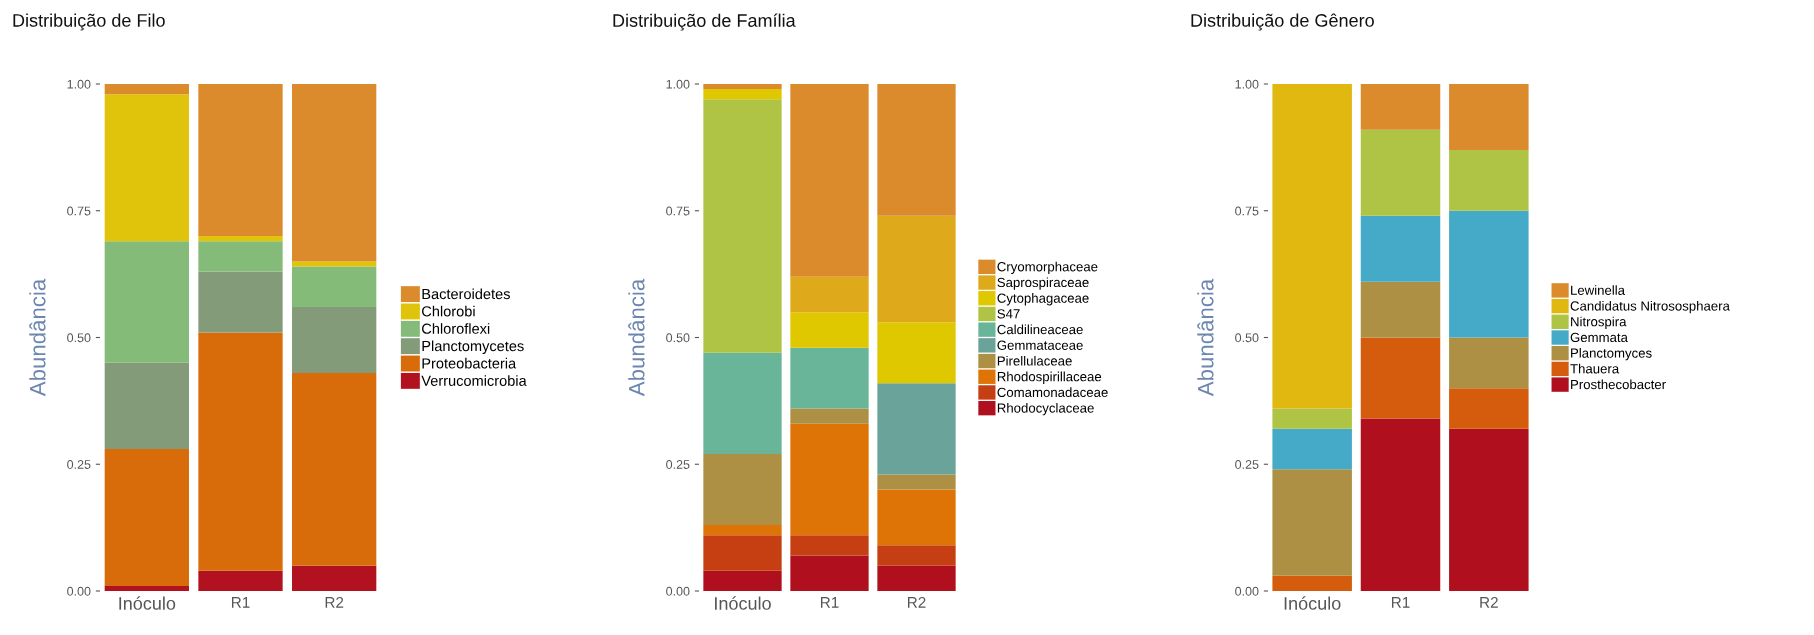  Describe the element at coordinates (79, 464) in the screenshot. I see `y-tick-label: 0.25` at that location.